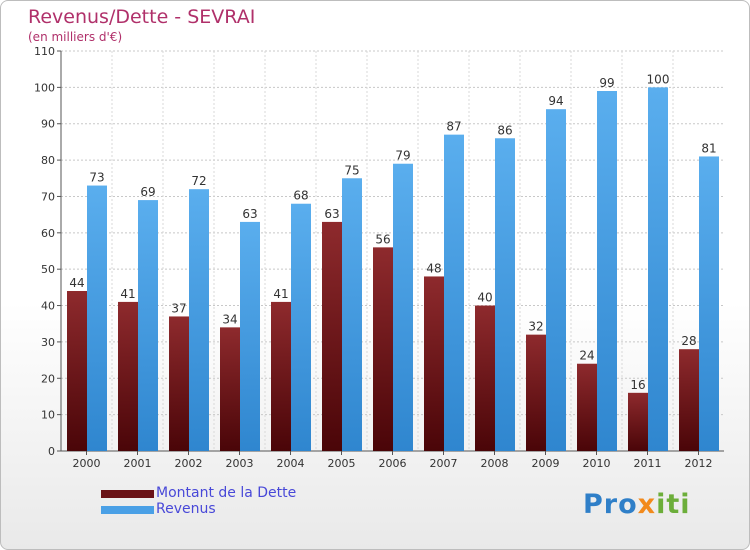 The width and height of the screenshot is (750, 550). What do you see at coordinates (433, 268) in the screenshot?
I see `data-label: 48` at bounding box center [433, 268].